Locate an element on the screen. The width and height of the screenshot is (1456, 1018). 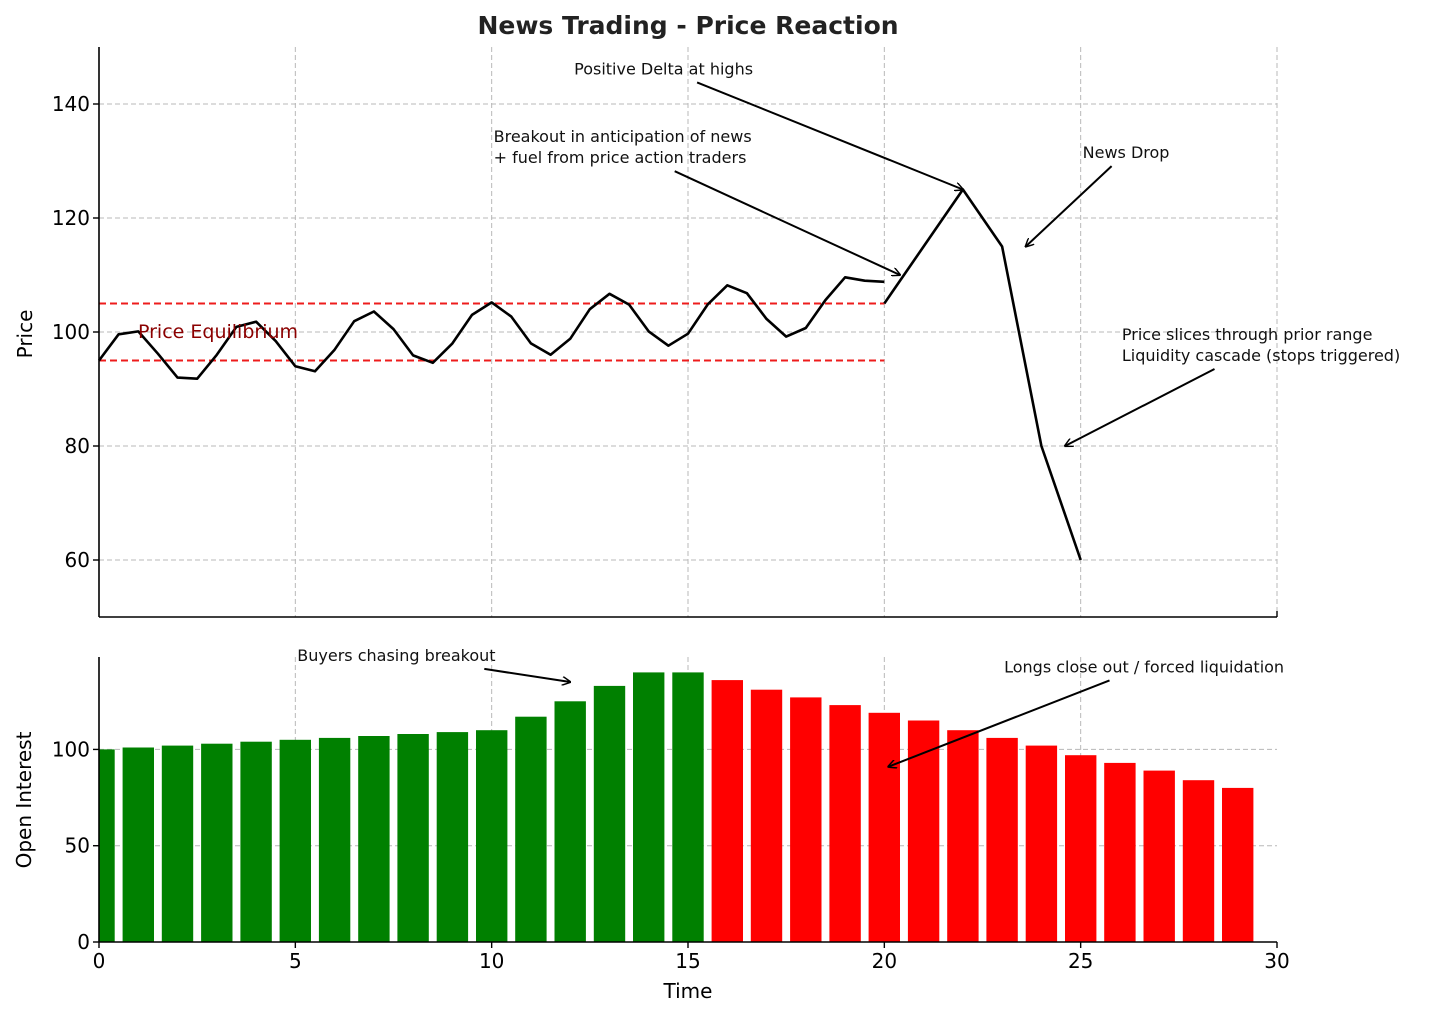
annotation-10: Buyers chasing breakout is located at coordinates (396, 655).